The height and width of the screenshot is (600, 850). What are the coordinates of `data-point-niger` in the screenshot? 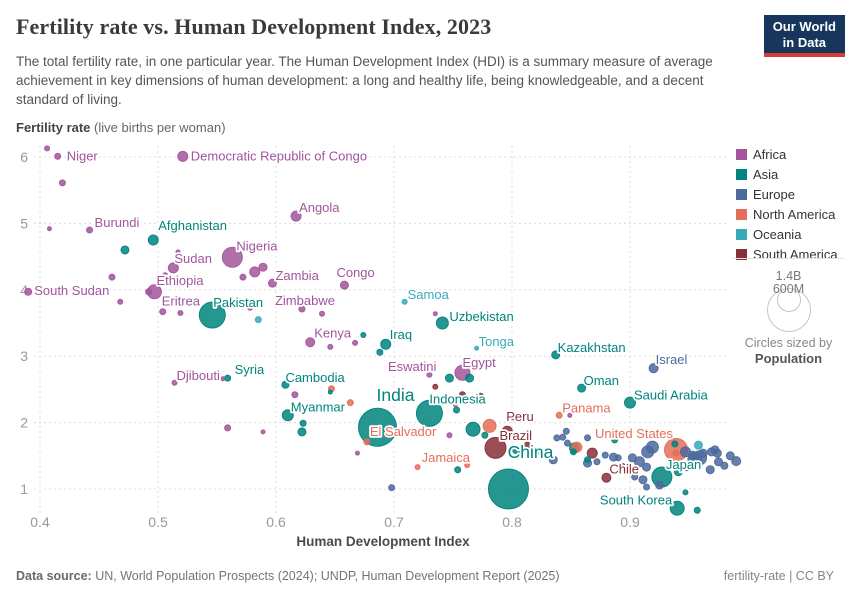 It's located at (58, 156).